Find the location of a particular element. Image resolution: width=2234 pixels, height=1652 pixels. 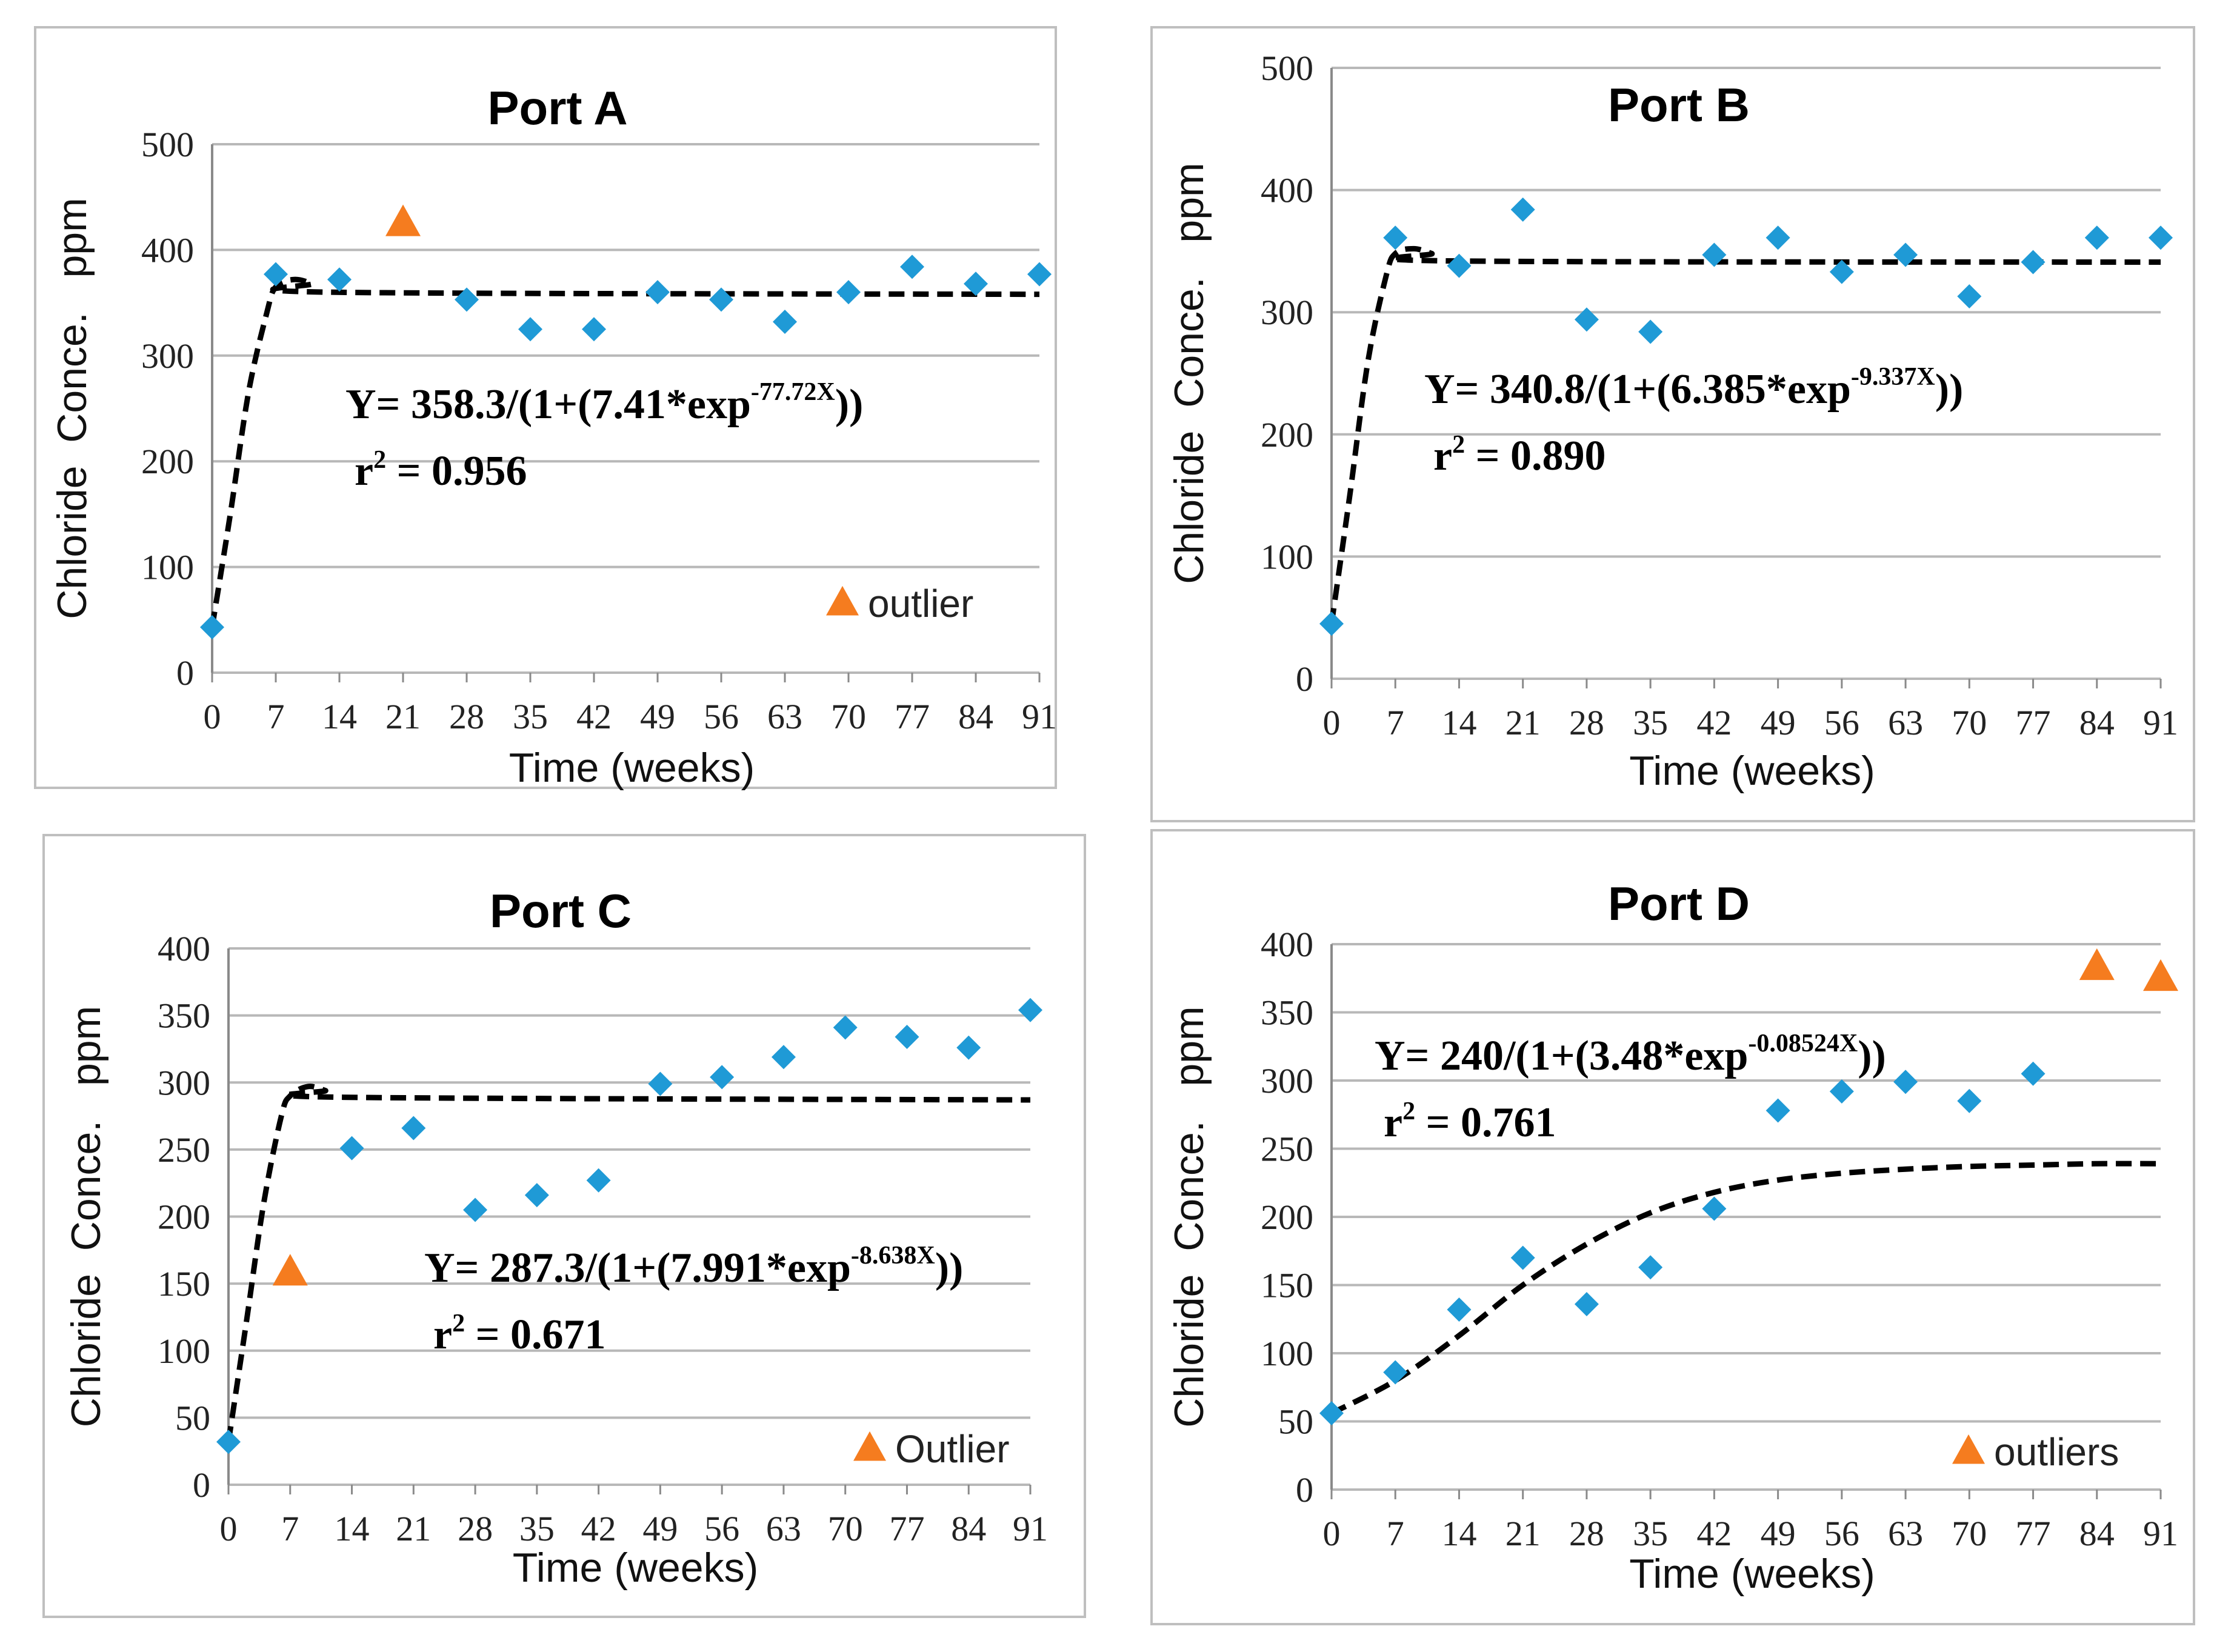

equation-main: Y= 287.3/(1+(7.991*exp is located at coordinates (637, 1268).